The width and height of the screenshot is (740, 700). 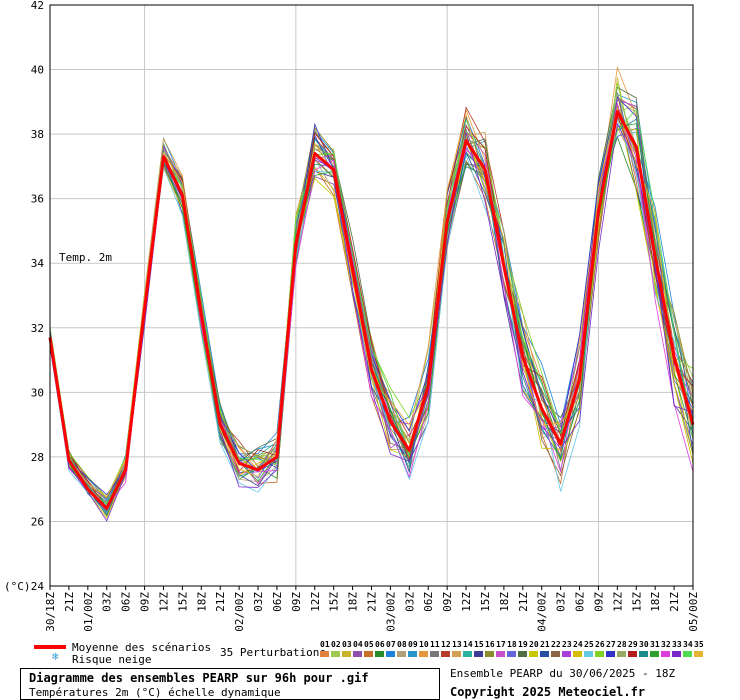 What do you see at coordinates (37, 70) in the screenshot?
I see `ytick-label-8: 40` at bounding box center [37, 70].